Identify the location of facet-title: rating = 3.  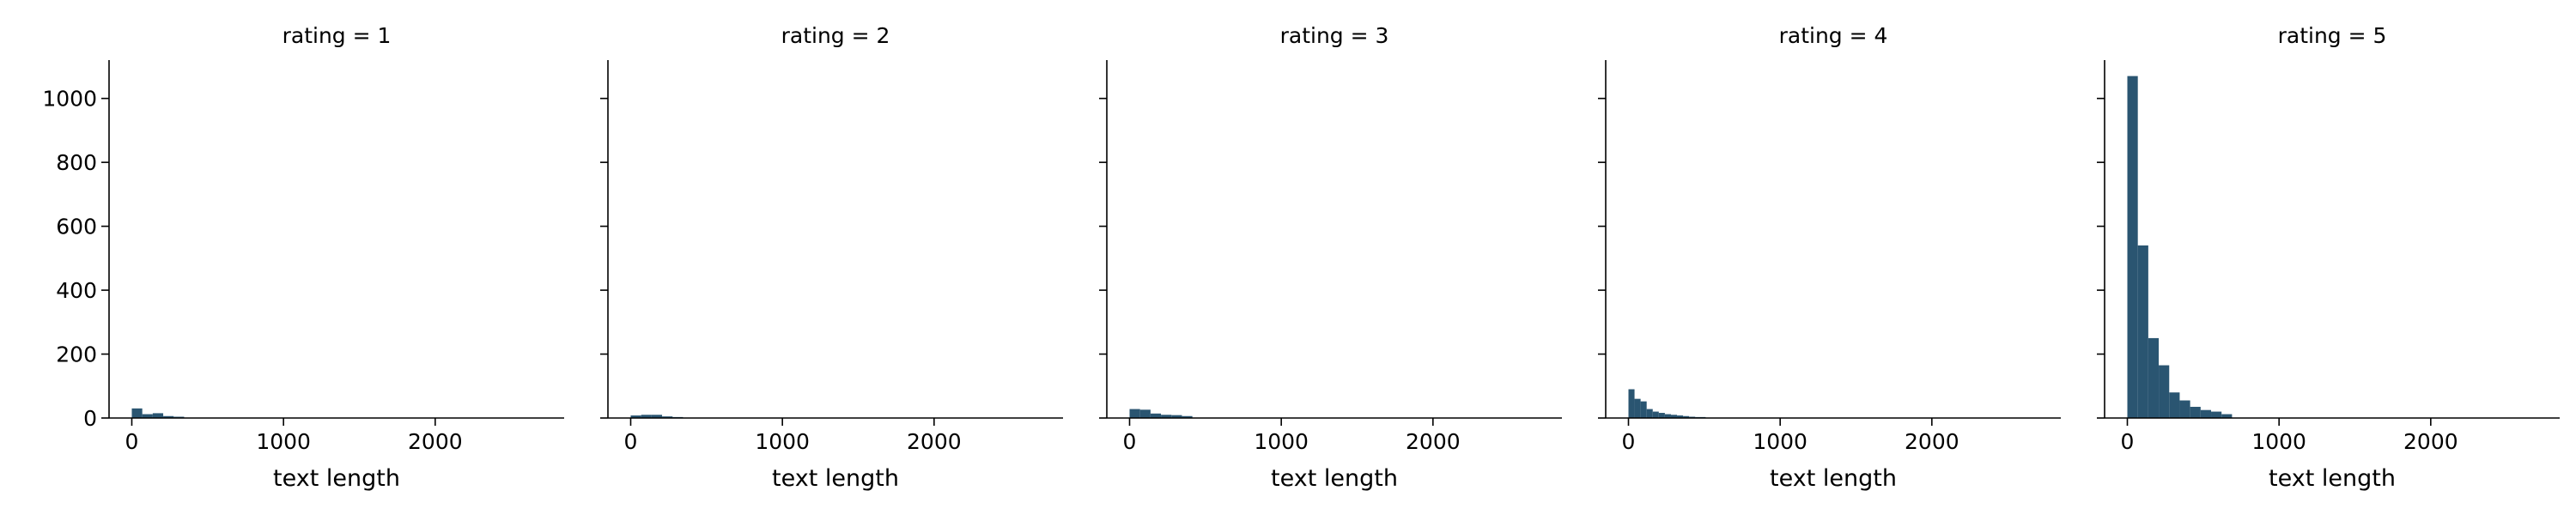
(1334, 35).